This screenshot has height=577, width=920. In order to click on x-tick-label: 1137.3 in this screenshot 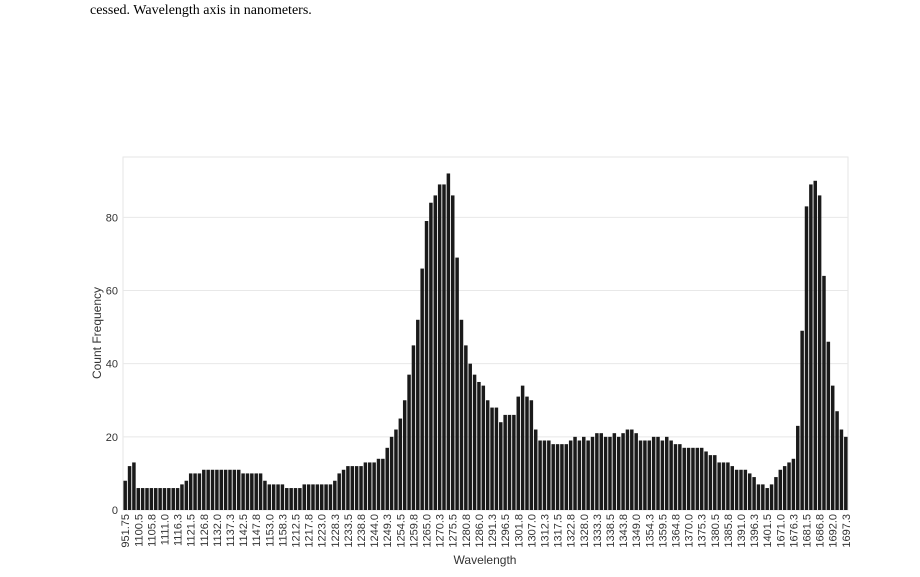, I will do `click(231, 530)`.